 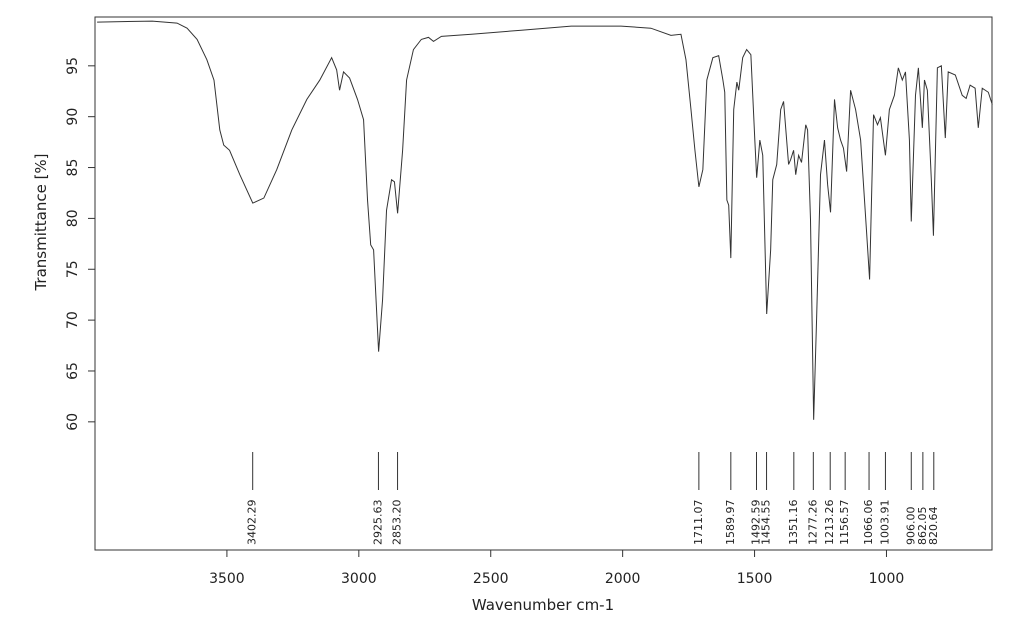 I want to click on x-axis-label: Wavenumber cm-1, so click(x=543, y=605).